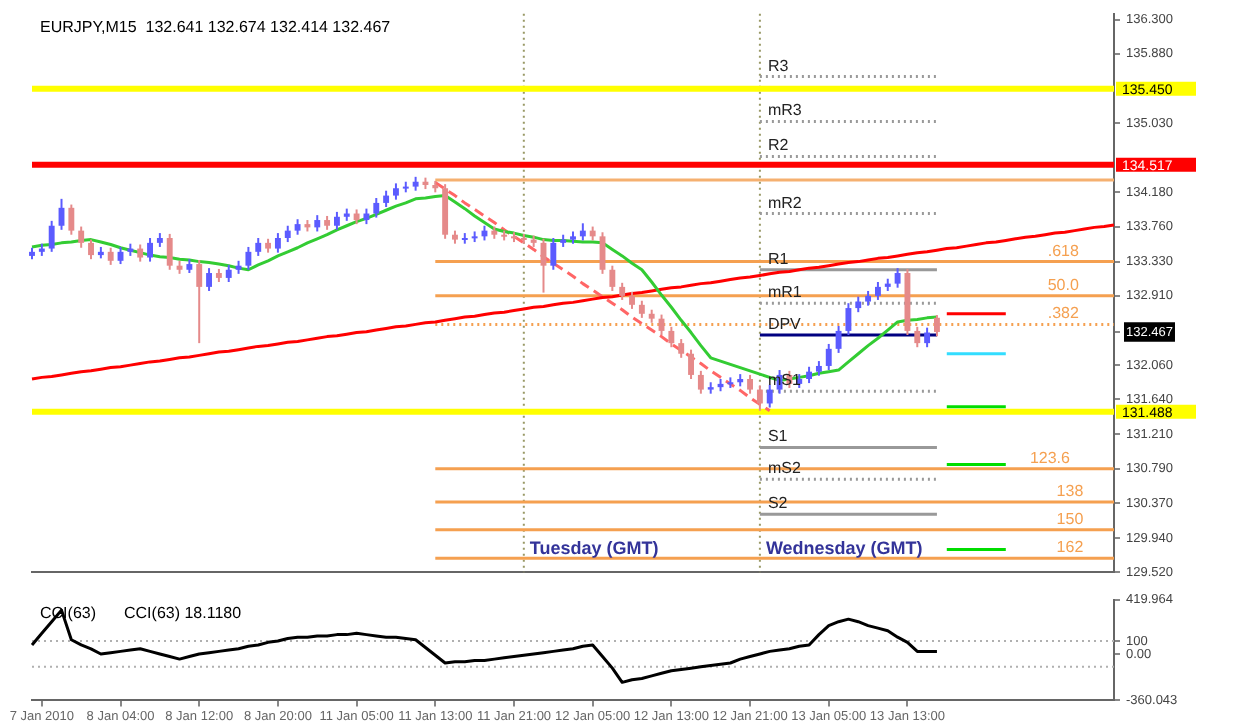 The height and width of the screenshot is (726, 1250). I want to click on series-label: mR3, so click(785, 110).